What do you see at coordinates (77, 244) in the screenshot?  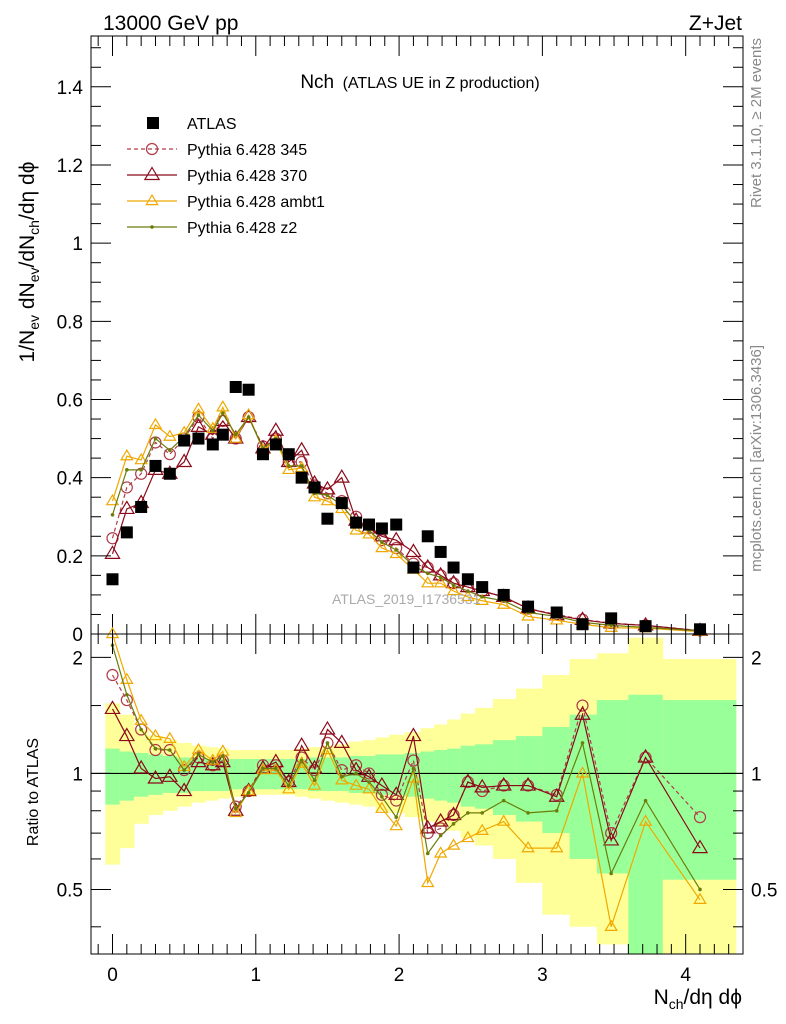 I see `ytick-label: 1` at bounding box center [77, 244].